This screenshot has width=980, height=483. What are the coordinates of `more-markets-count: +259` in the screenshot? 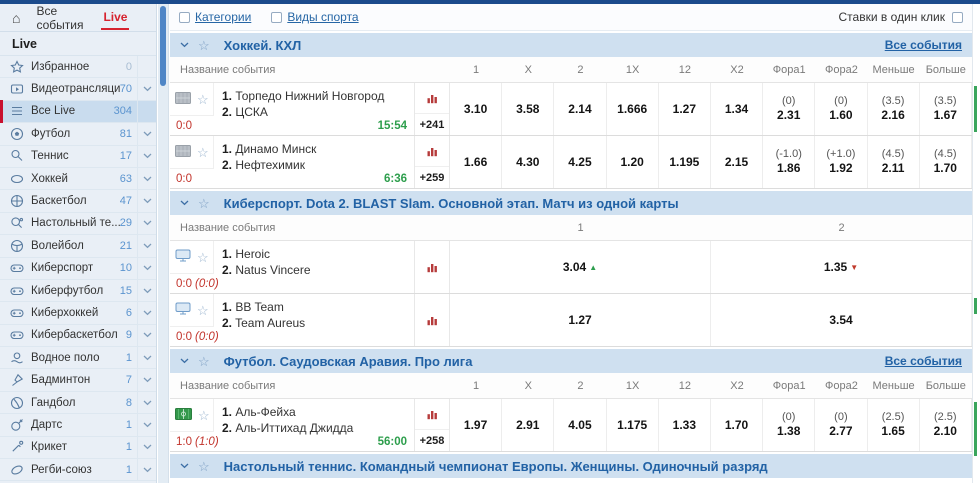 It's located at (432, 177).